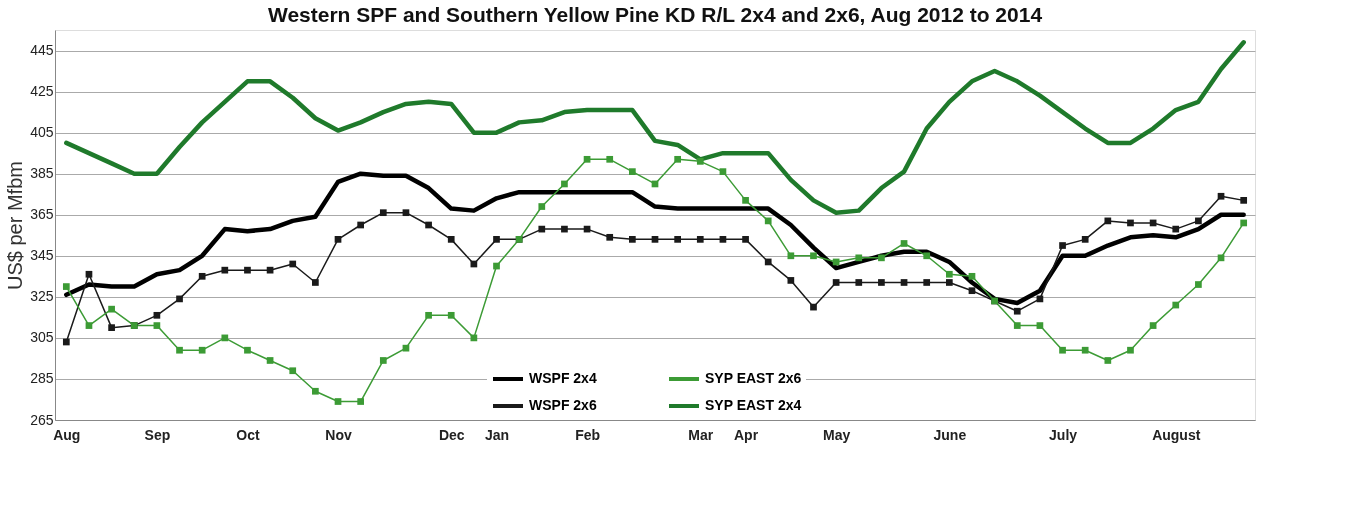  I want to click on x-tick-label: May, so click(837, 434).